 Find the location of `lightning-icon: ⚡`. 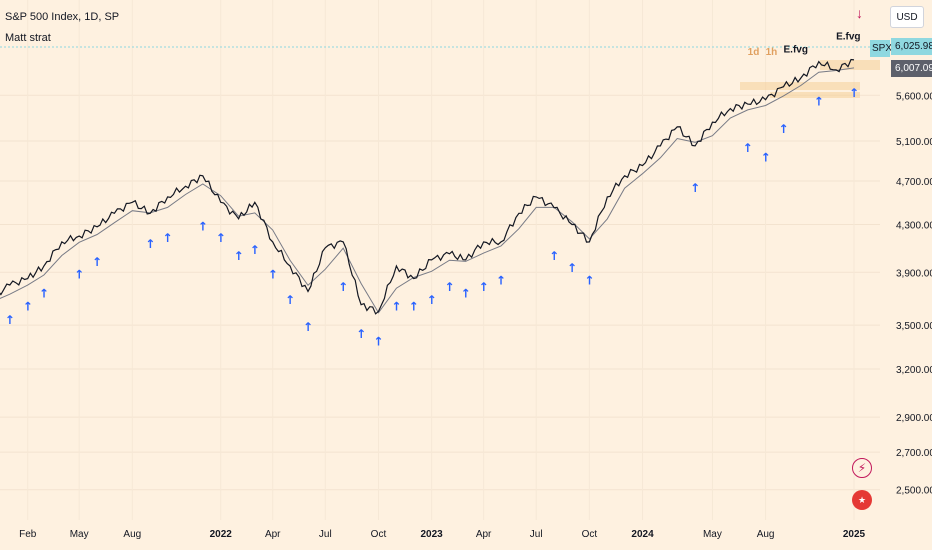

lightning-icon: ⚡ is located at coordinates (862, 468).